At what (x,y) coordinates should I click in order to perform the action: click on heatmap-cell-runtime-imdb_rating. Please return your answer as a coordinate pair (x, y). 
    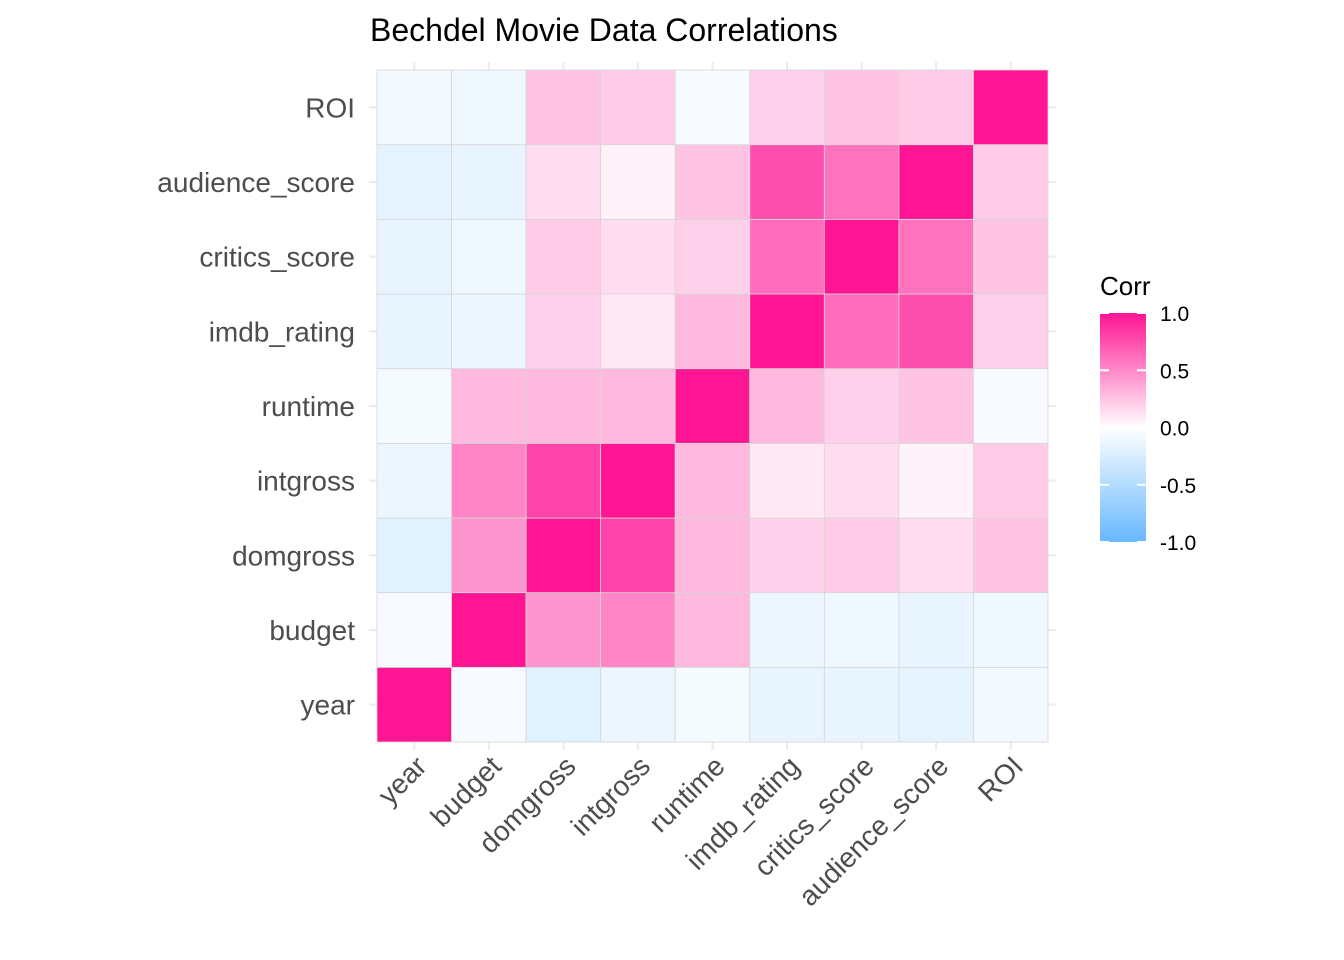
    Looking at the image, I should click on (787, 406).